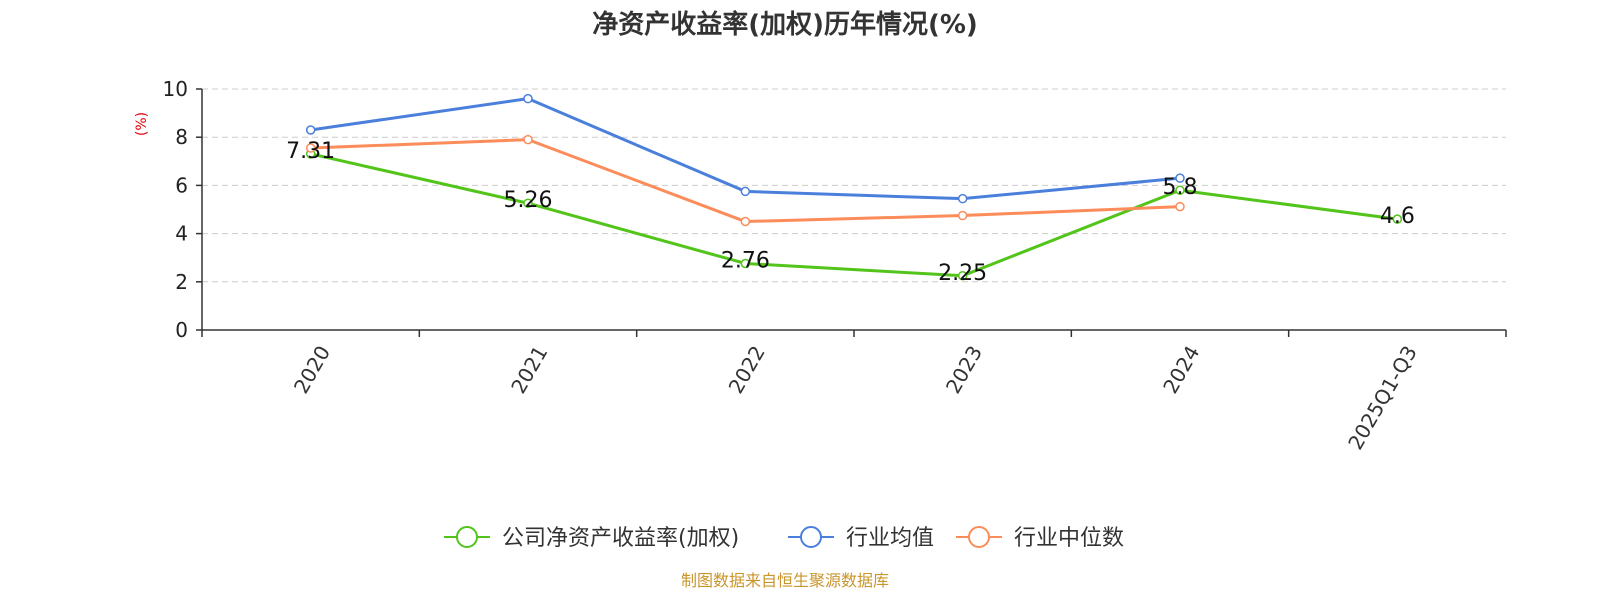 This screenshot has height=600, width=1600. Describe the element at coordinates (181, 282) in the screenshot. I see `y-tick-label-2: 2` at that location.